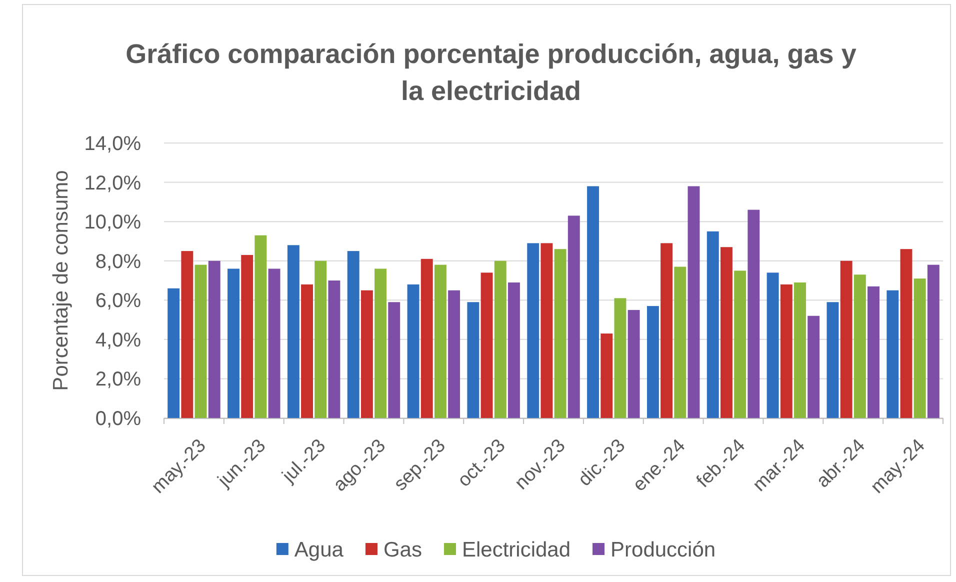 Image resolution: width=956 pixels, height=582 pixels. What do you see at coordinates (118, 340) in the screenshot?
I see `y-tick-label: 4,0%` at bounding box center [118, 340].